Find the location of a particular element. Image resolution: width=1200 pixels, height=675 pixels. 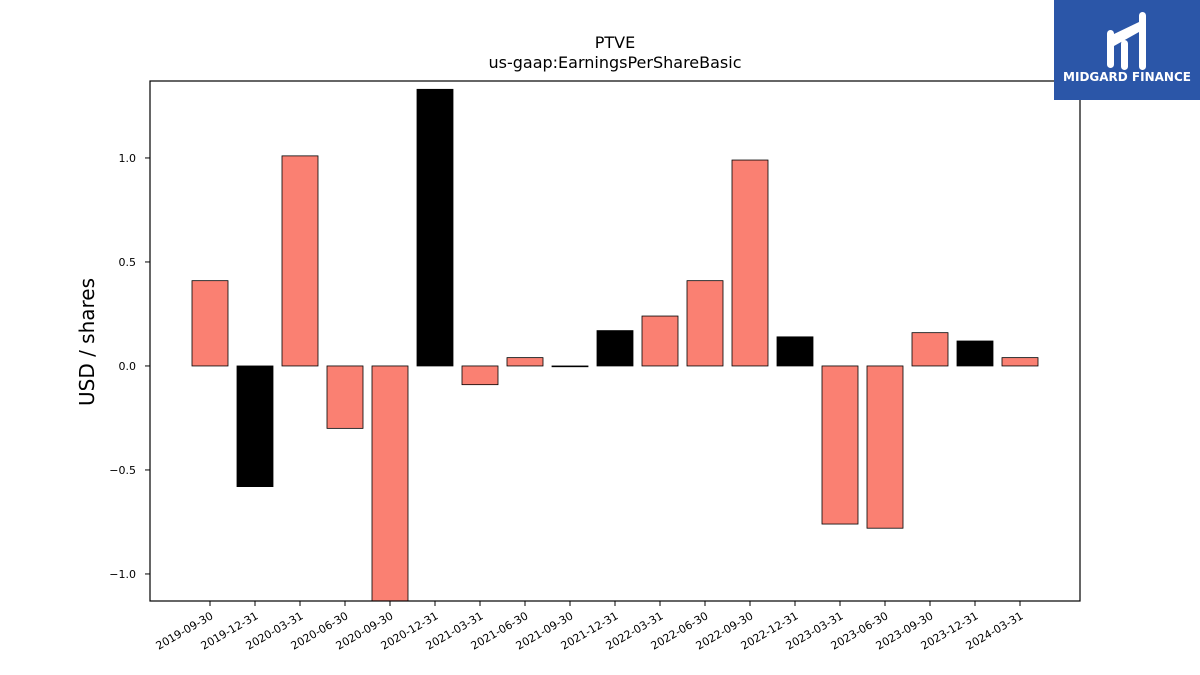

chart-subtitle: us-gaap:EarningsPerShareBasic is located at coordinates (614, 62).